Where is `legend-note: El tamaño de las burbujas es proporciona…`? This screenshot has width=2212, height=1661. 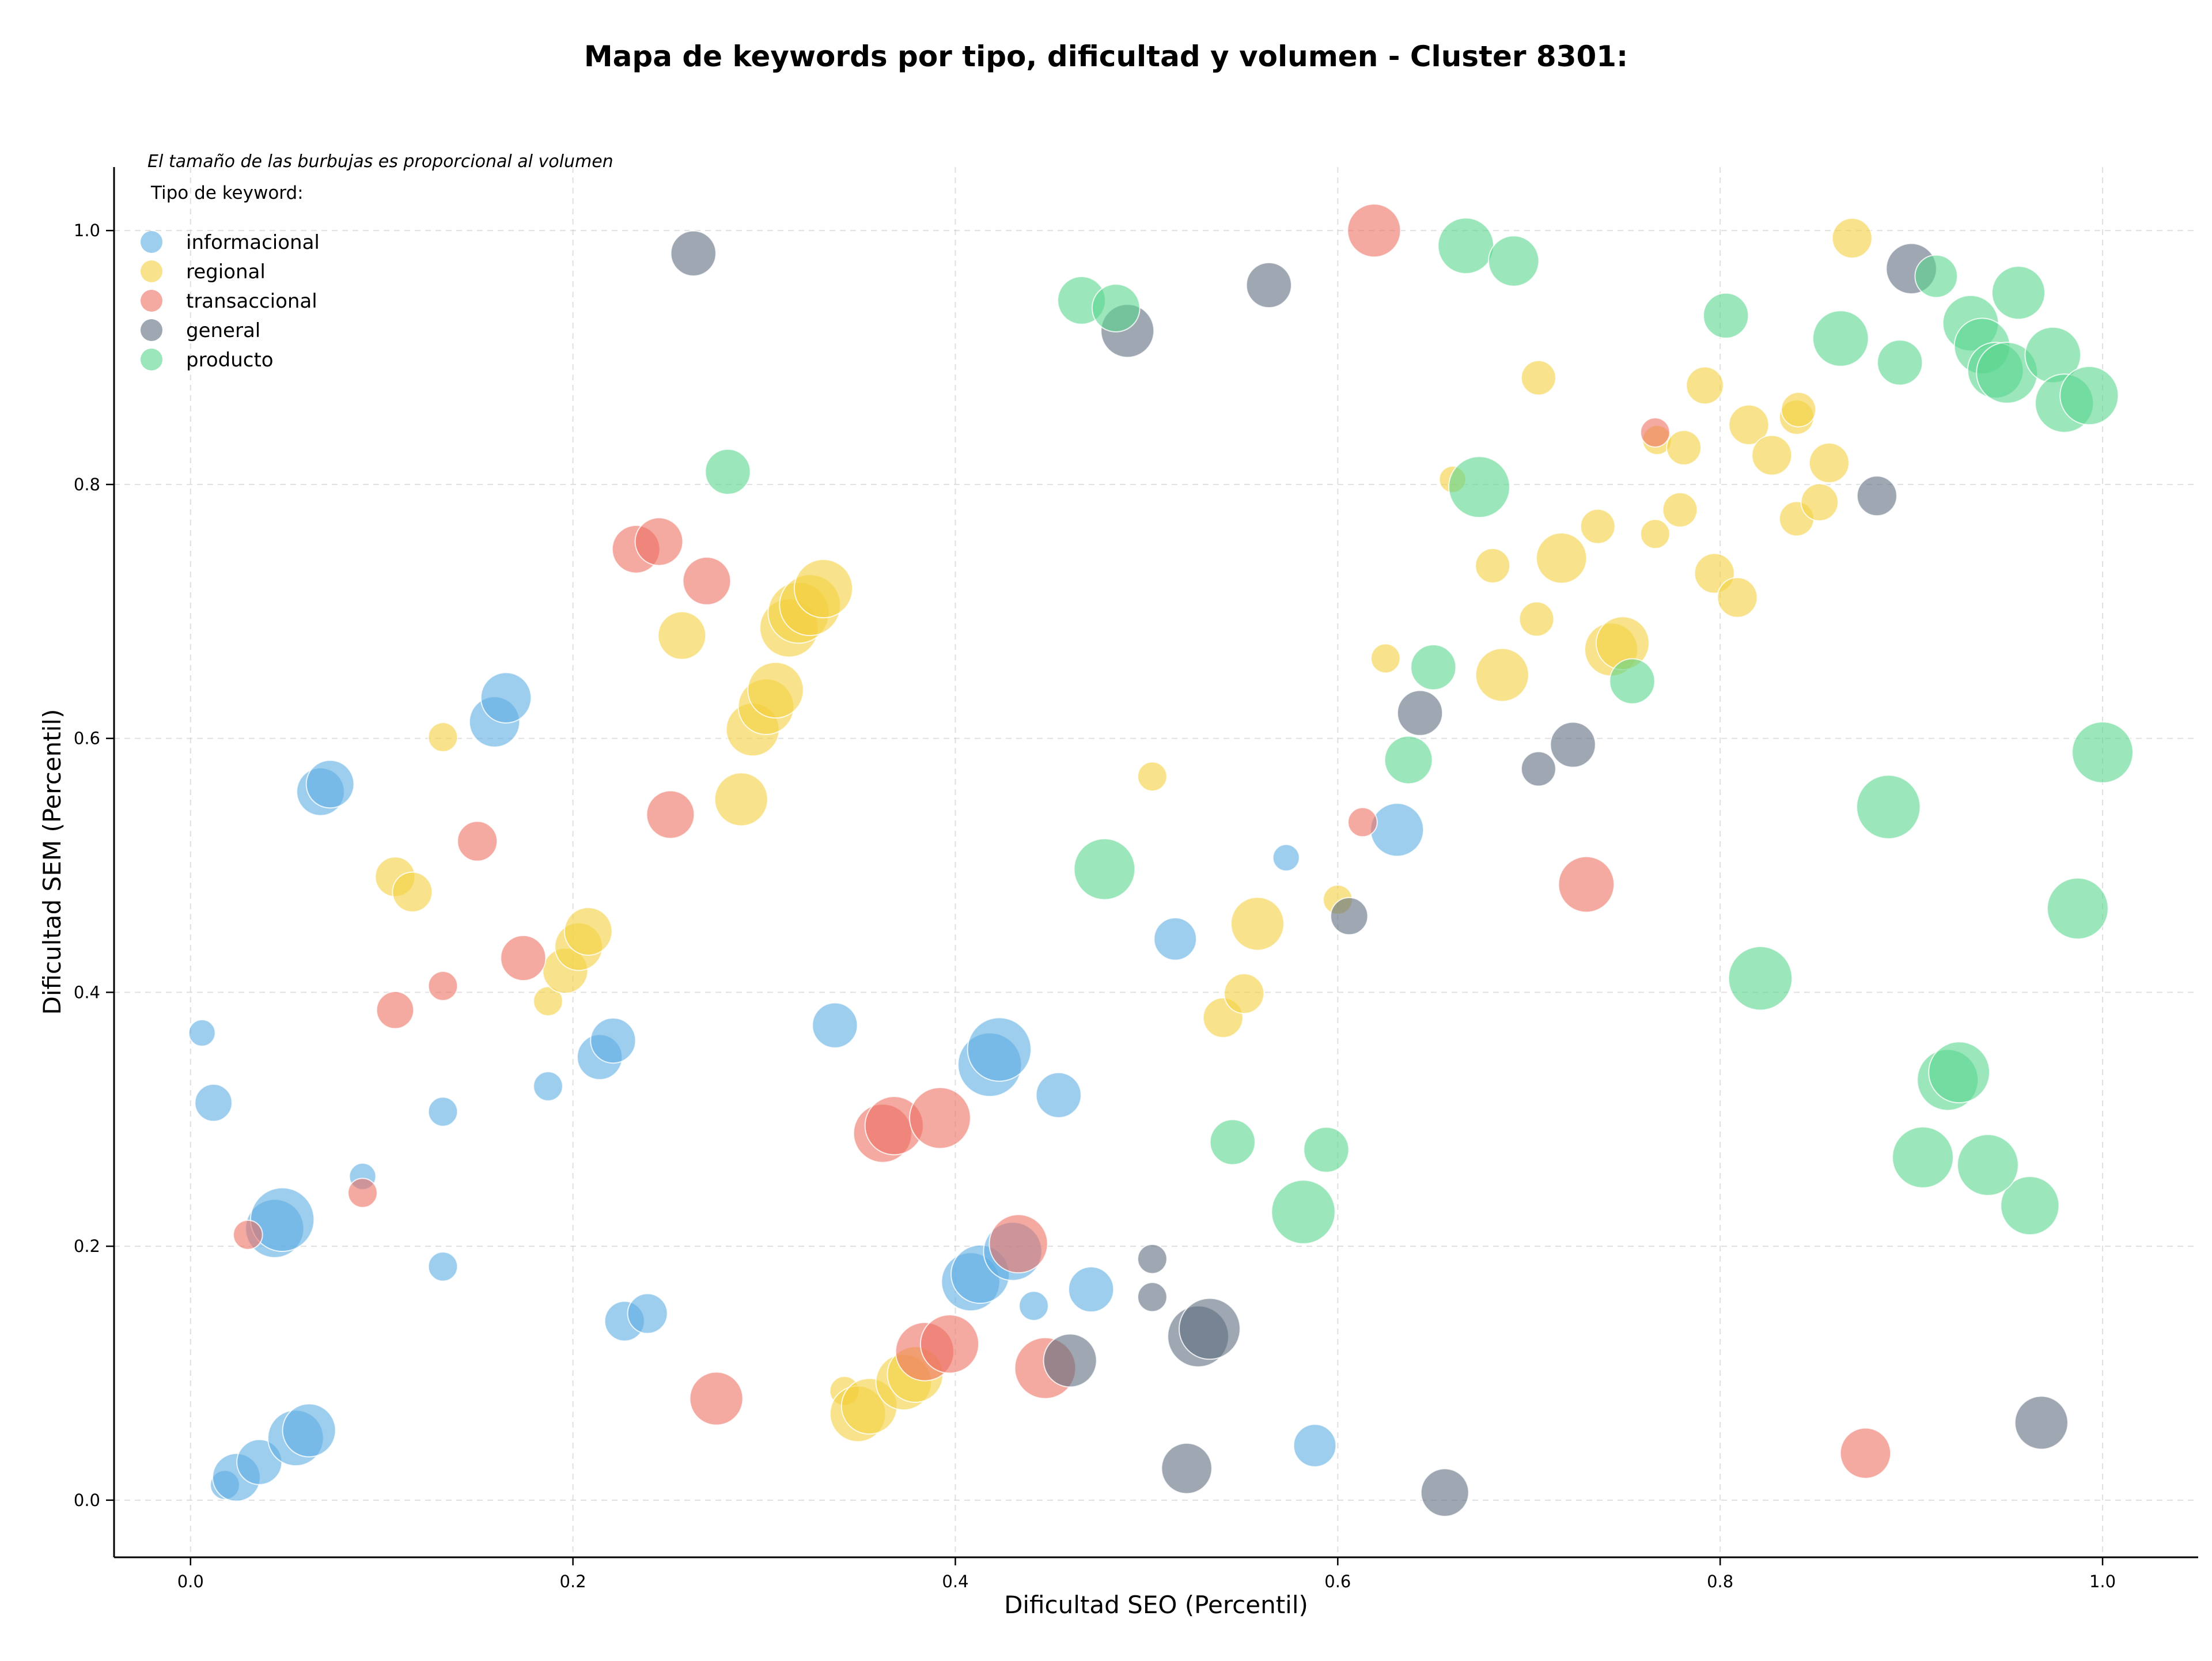 legend-note: El tamaño de las burbujas es proporciona… is located at coordinates (380, 162).